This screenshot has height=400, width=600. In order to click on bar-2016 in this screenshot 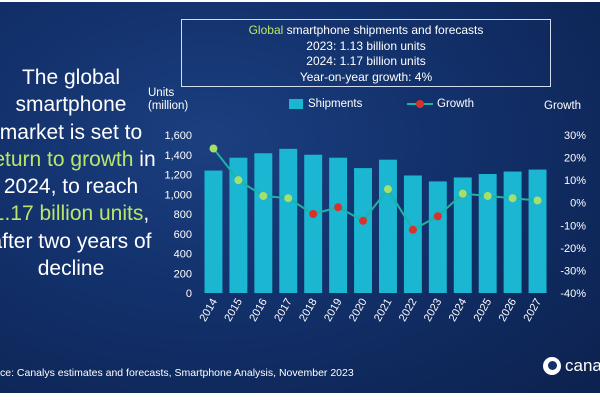, I will do `click(263, 223)`.